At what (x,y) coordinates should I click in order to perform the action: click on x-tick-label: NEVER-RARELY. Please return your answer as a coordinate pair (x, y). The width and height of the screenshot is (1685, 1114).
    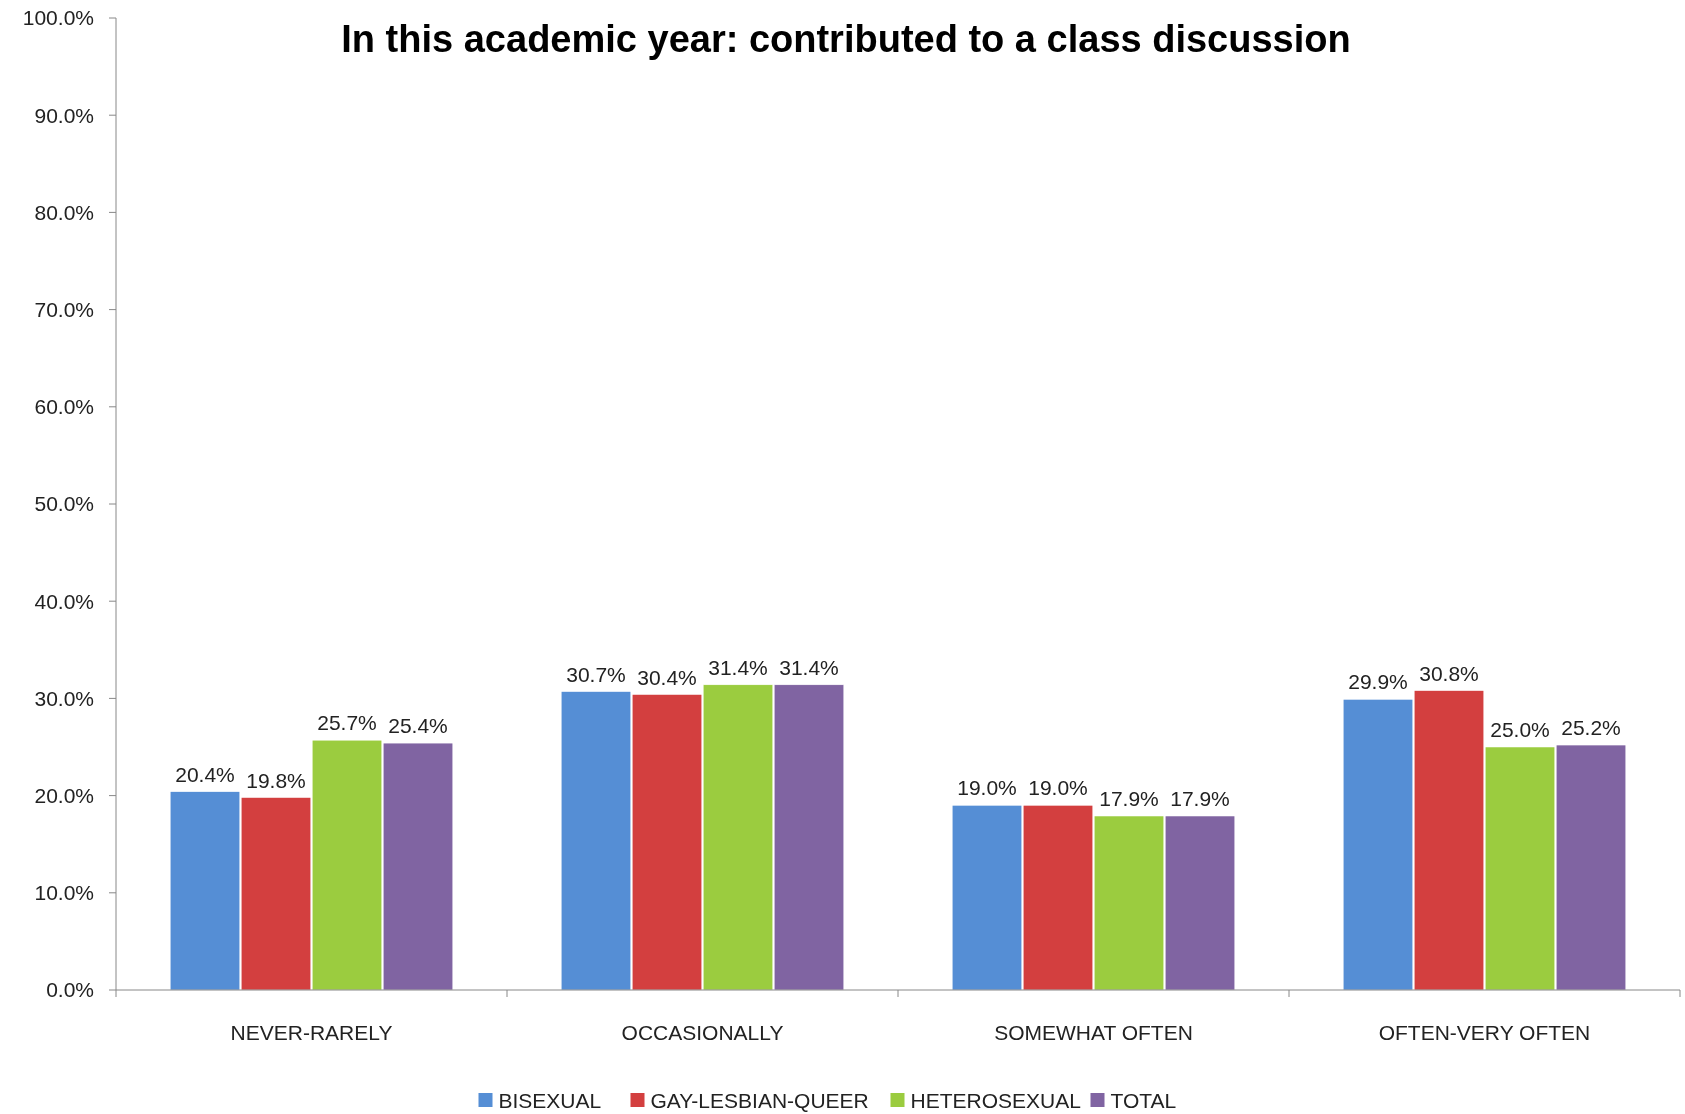
    Looking at the image, I should click on (311, 1032).